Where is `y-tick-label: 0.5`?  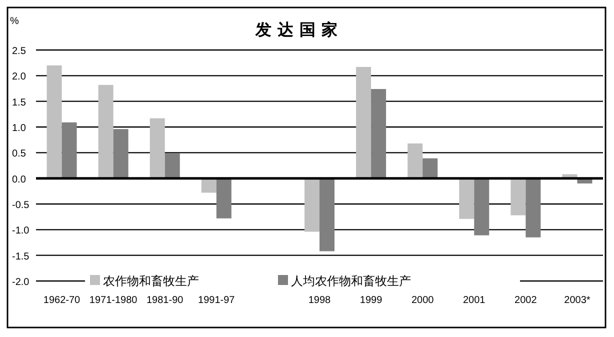
y-tick-label: 0.5 is located at coordinates (19, 154).